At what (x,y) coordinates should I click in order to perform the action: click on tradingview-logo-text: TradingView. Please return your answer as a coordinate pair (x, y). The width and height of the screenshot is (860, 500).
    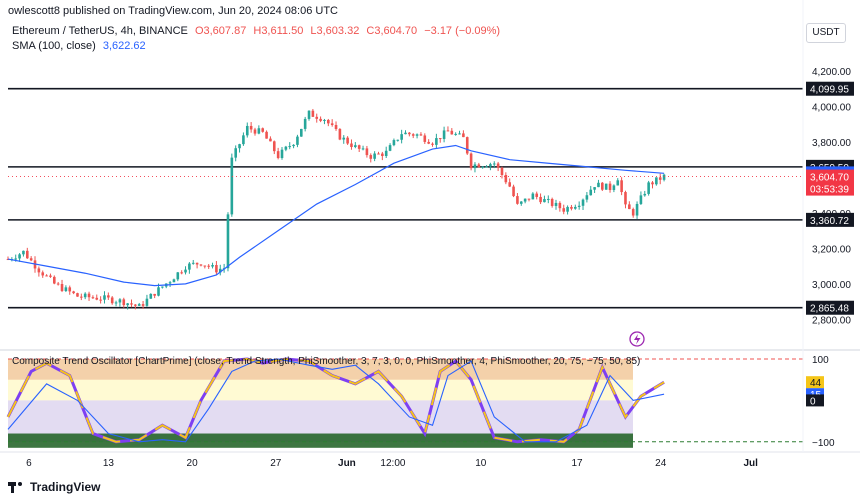
    Looking at the image, I should click on (65, 487).